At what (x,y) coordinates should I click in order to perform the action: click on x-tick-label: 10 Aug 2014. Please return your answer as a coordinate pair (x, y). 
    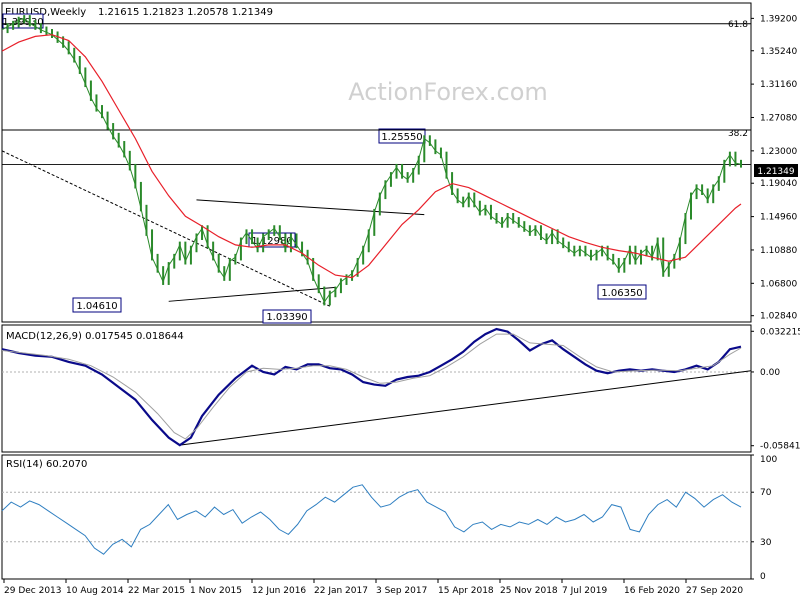
    Looking at the image, I should click on (95, 591).